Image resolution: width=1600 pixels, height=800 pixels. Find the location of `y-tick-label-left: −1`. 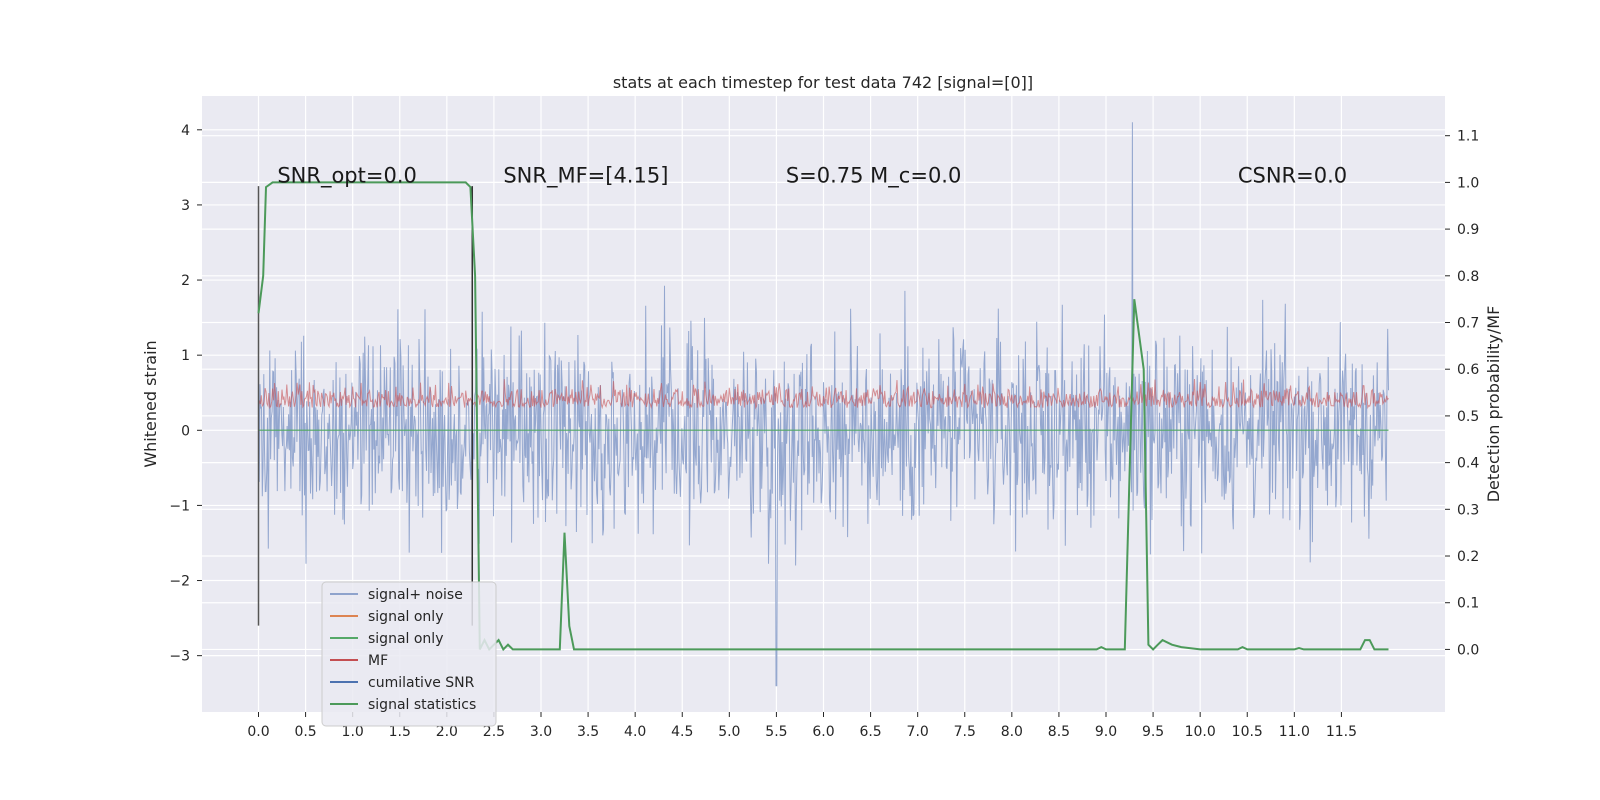

y-tick-label-left: −1 is located at coordinates (179, 506).